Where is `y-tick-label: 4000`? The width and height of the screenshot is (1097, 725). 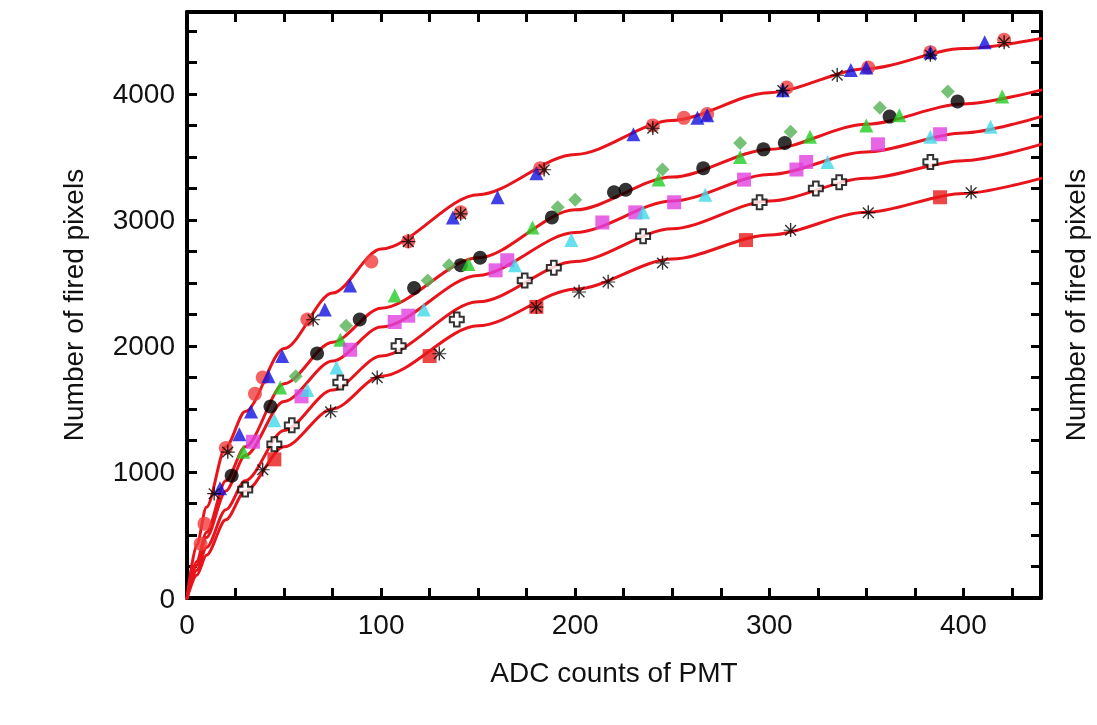
y-tick-label: 4000 is located at coordinates (143, 94).